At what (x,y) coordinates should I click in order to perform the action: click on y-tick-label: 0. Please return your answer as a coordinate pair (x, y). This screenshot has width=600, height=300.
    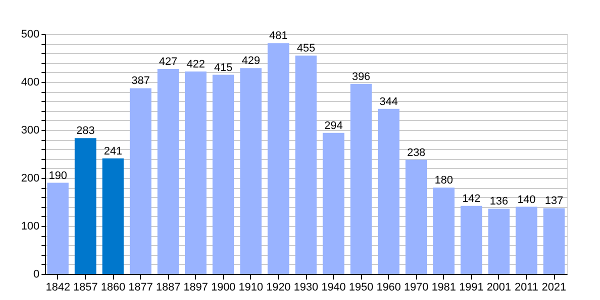
    Looking at the image, I should click on (36, 274).